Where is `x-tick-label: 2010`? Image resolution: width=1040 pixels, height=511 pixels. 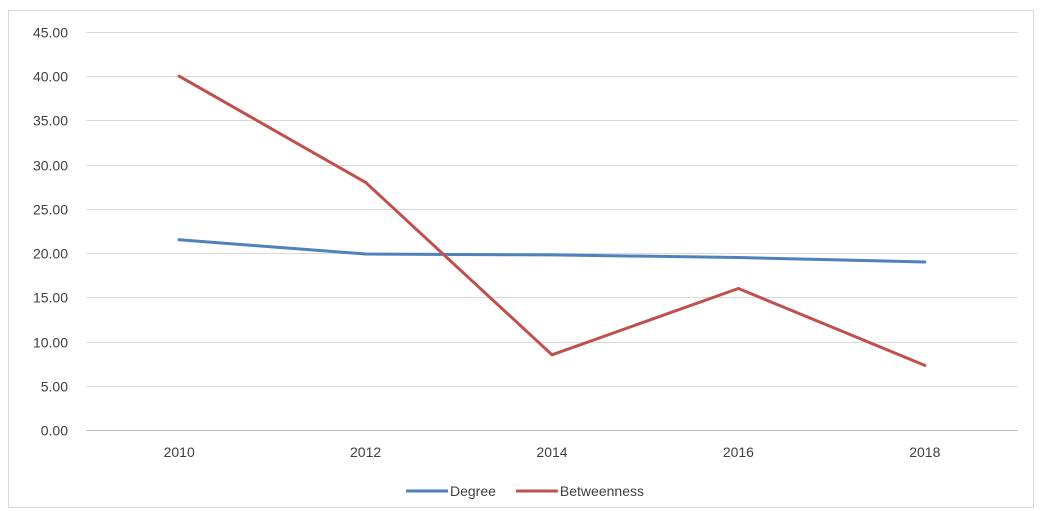 x-tick-label: 2010 is located at coordinates (179, 452).